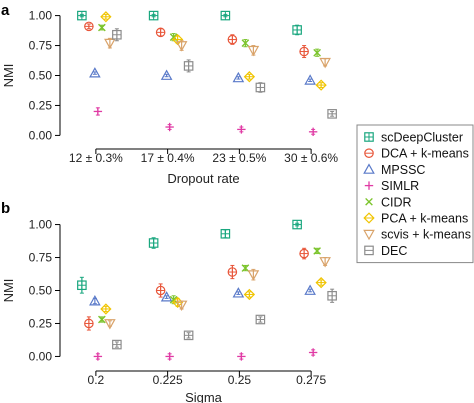  Describe the element at coordinates (189, 23) in the screenshot. I see `series-scdeepcluster` at that location.